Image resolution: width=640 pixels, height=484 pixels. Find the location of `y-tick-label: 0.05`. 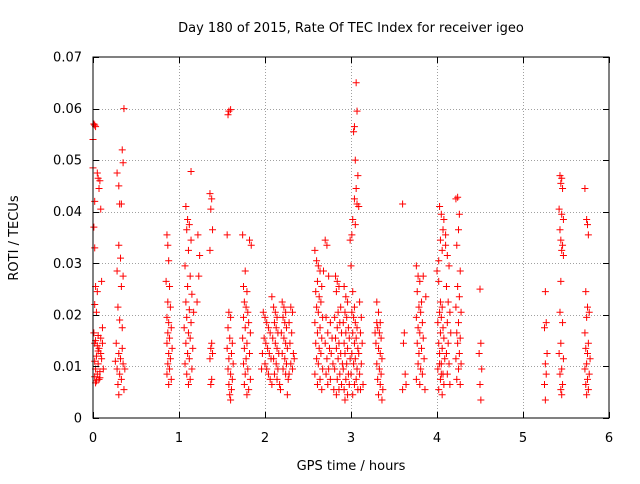

y-tick-label: 0.05 is located at coordinates (67, 161).